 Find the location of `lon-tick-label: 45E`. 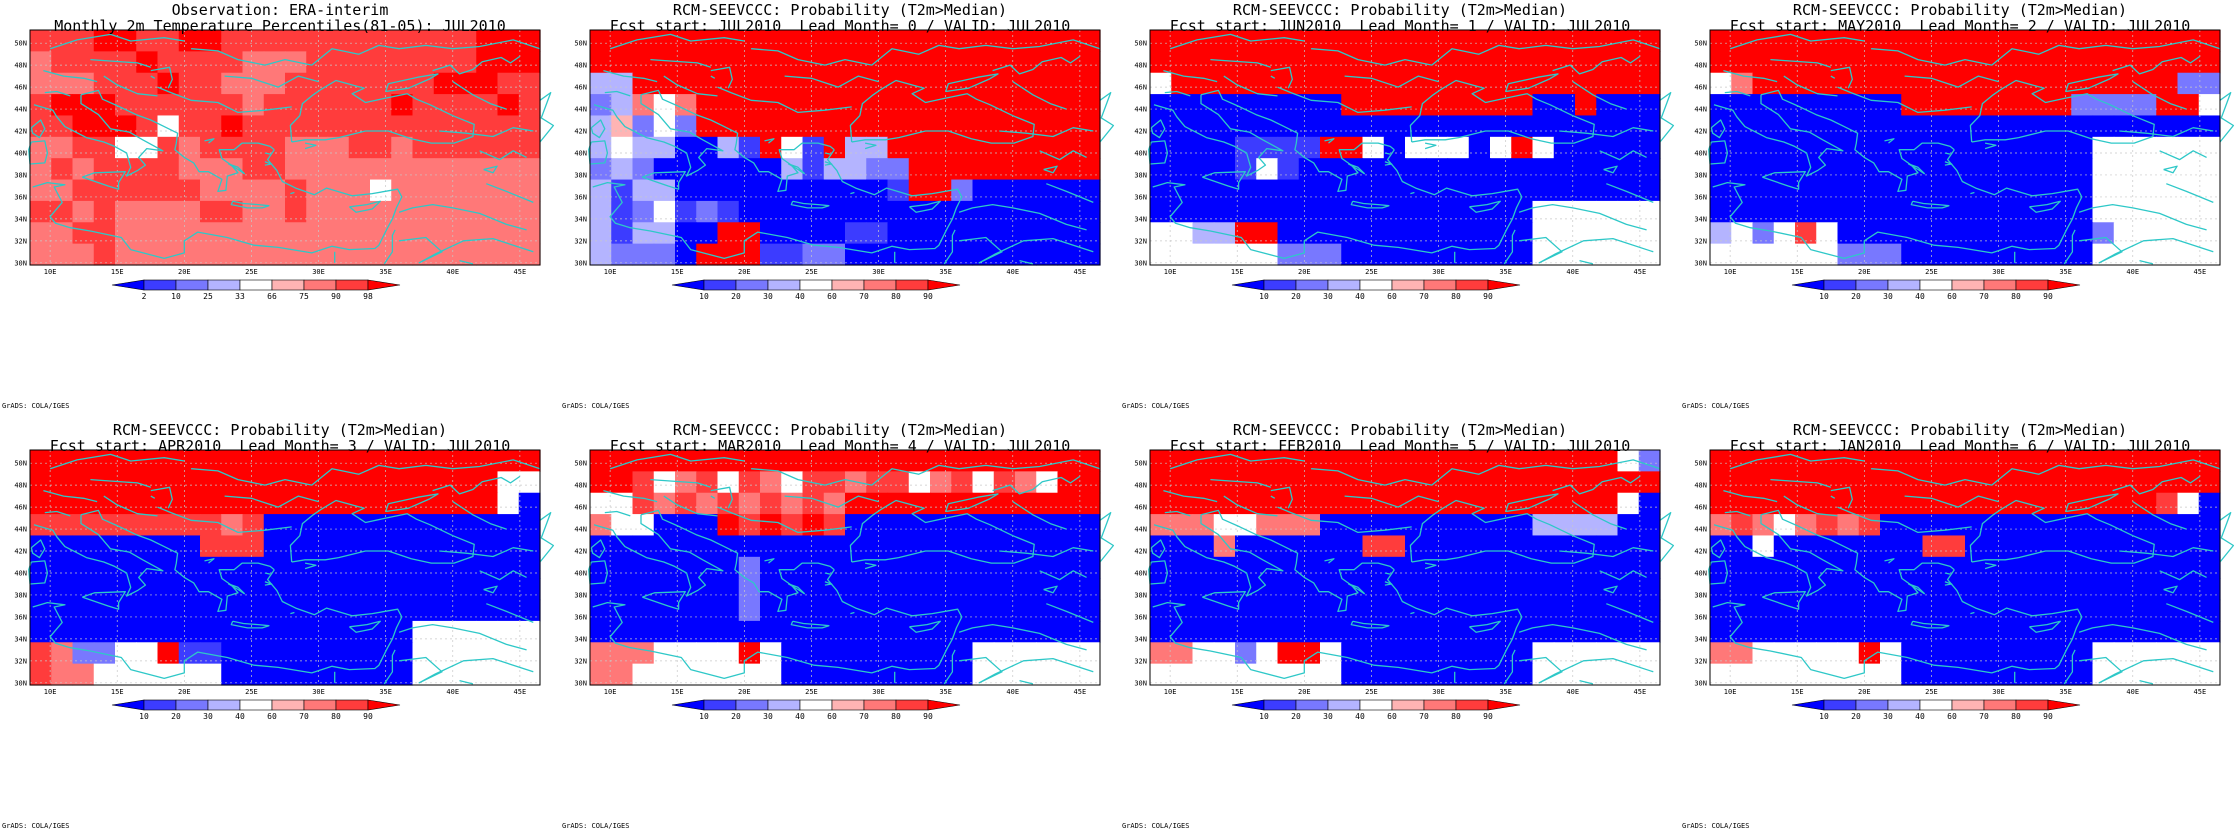

lon-tick-label: 45E is located at coordinates (1080, 692).